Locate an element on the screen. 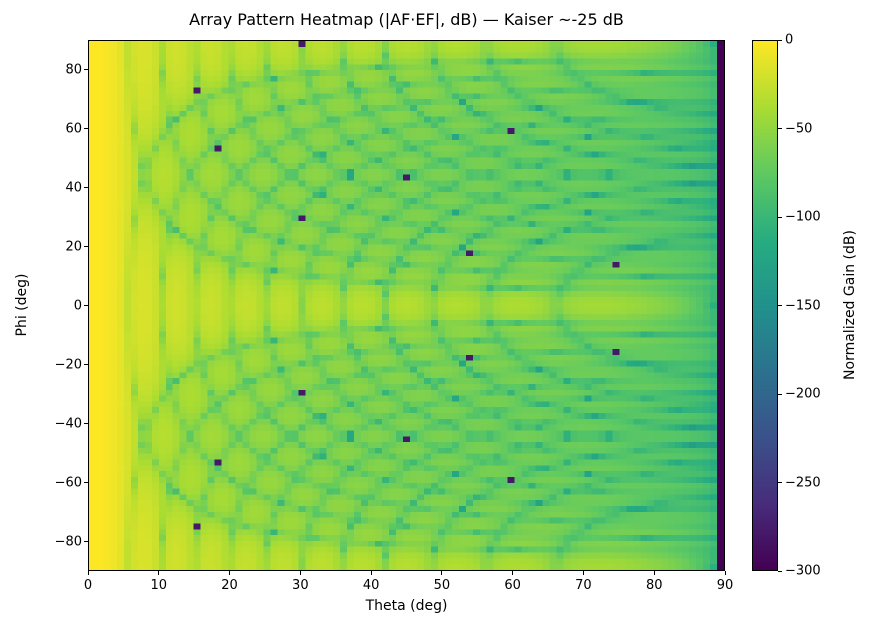 The image size is (885, 637). colorbar is located at coordinates (765, 305).